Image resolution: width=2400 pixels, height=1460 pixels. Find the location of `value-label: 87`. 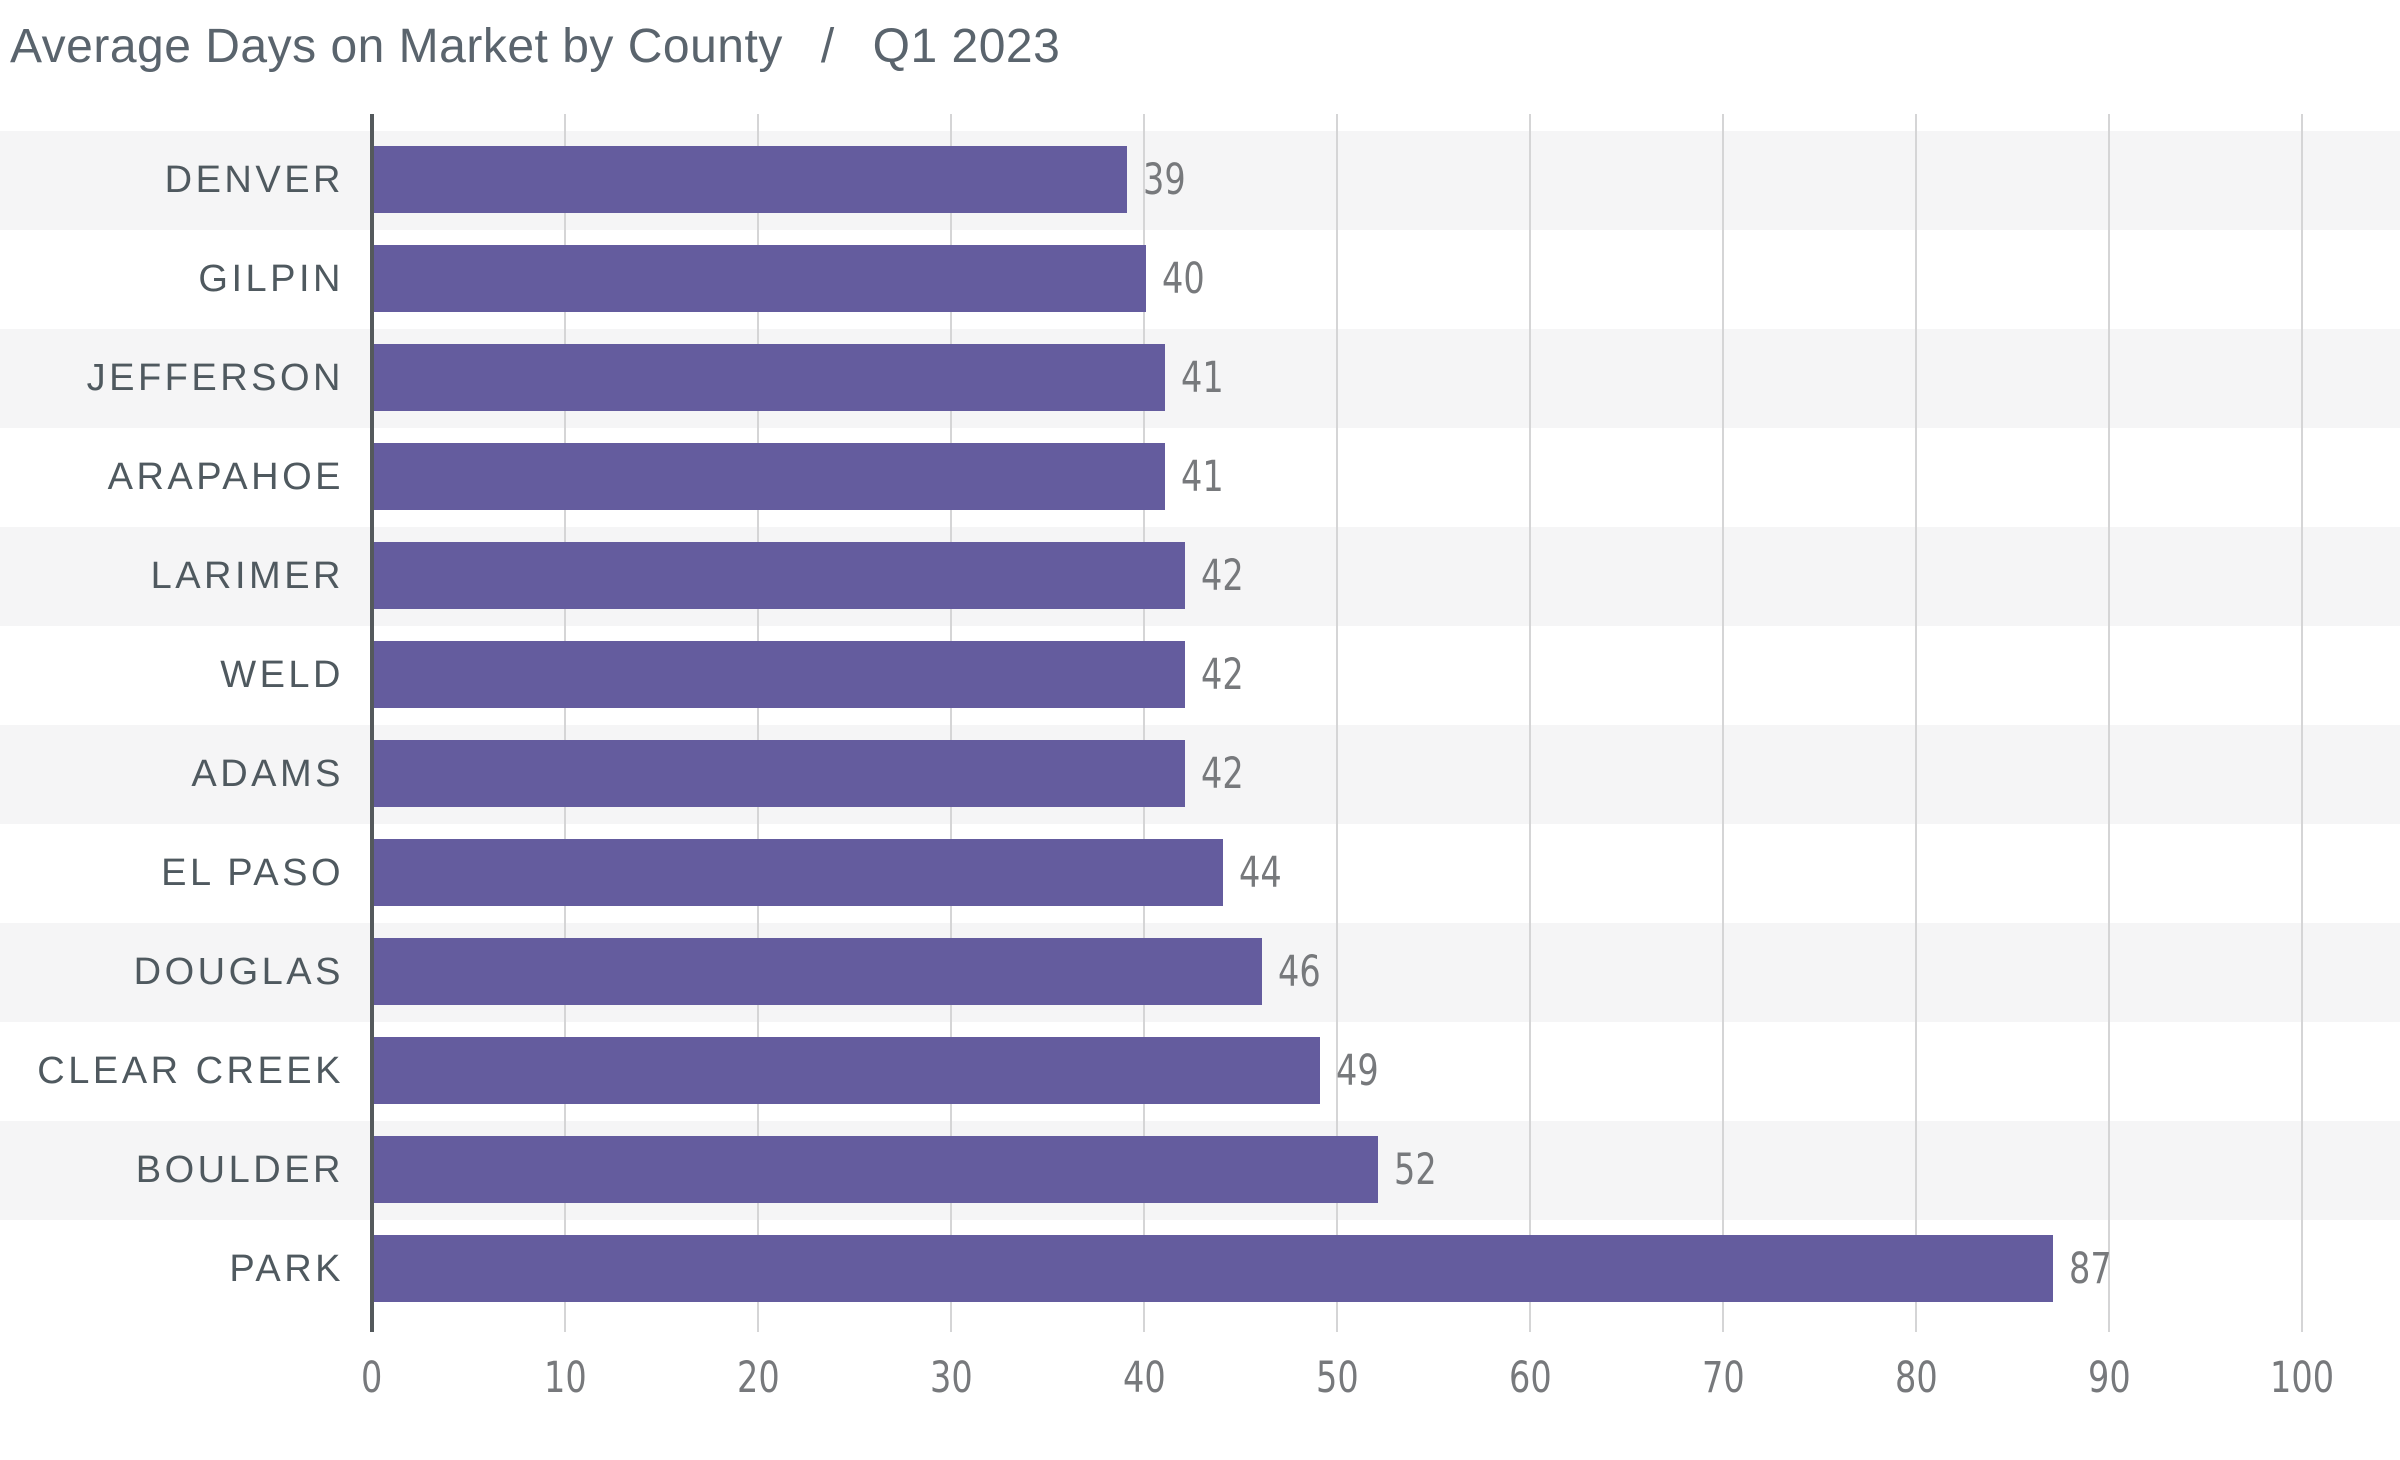

value-label: 87 is located at coordinates (2096, 1269).